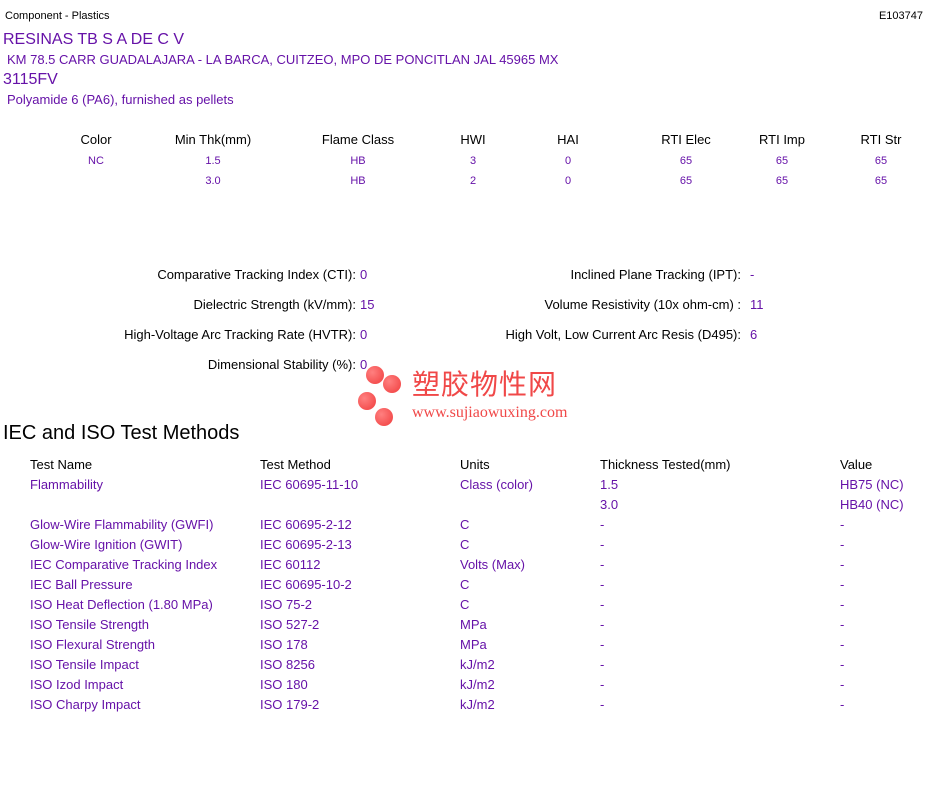 The width and height of the screenshot is (950, 800). Describe the element at coordinates (295, 464) in the screenshot. I see `column-header: Test Method` at that location.